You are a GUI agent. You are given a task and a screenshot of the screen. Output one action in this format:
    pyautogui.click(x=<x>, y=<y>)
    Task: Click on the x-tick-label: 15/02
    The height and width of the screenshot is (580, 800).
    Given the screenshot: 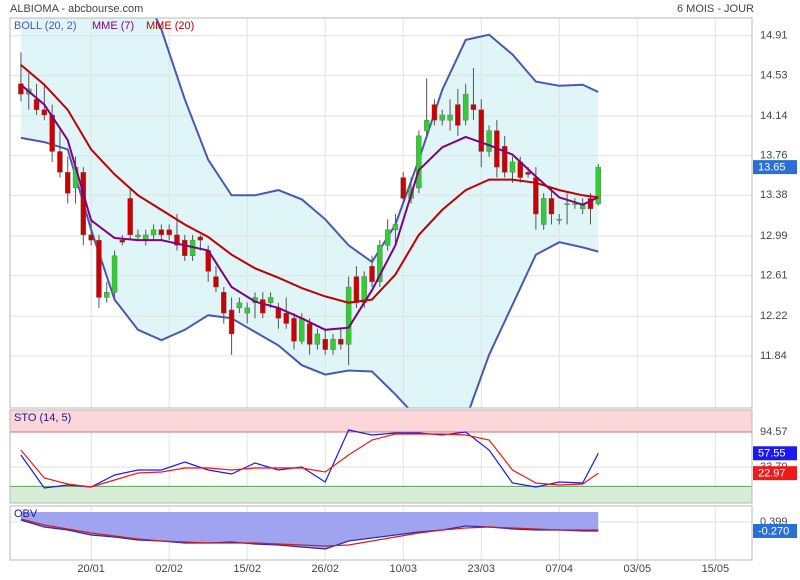 What is the action you would take?
    pyautogui.click(x=247, y=569)
    